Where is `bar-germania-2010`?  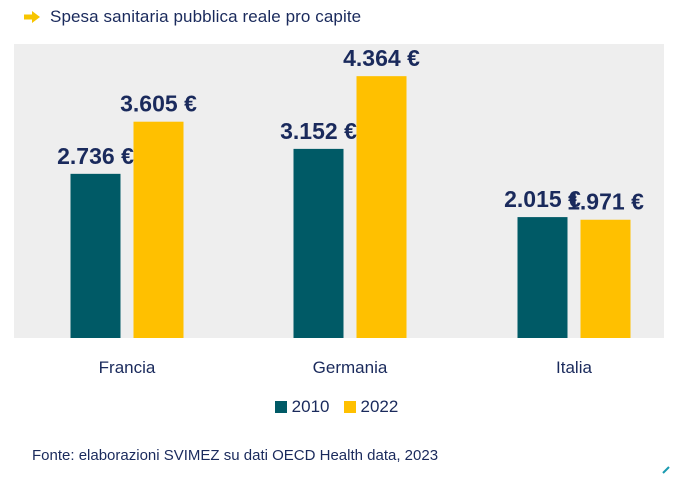 bar-germania-2010 is located at coordinates (318, 243).